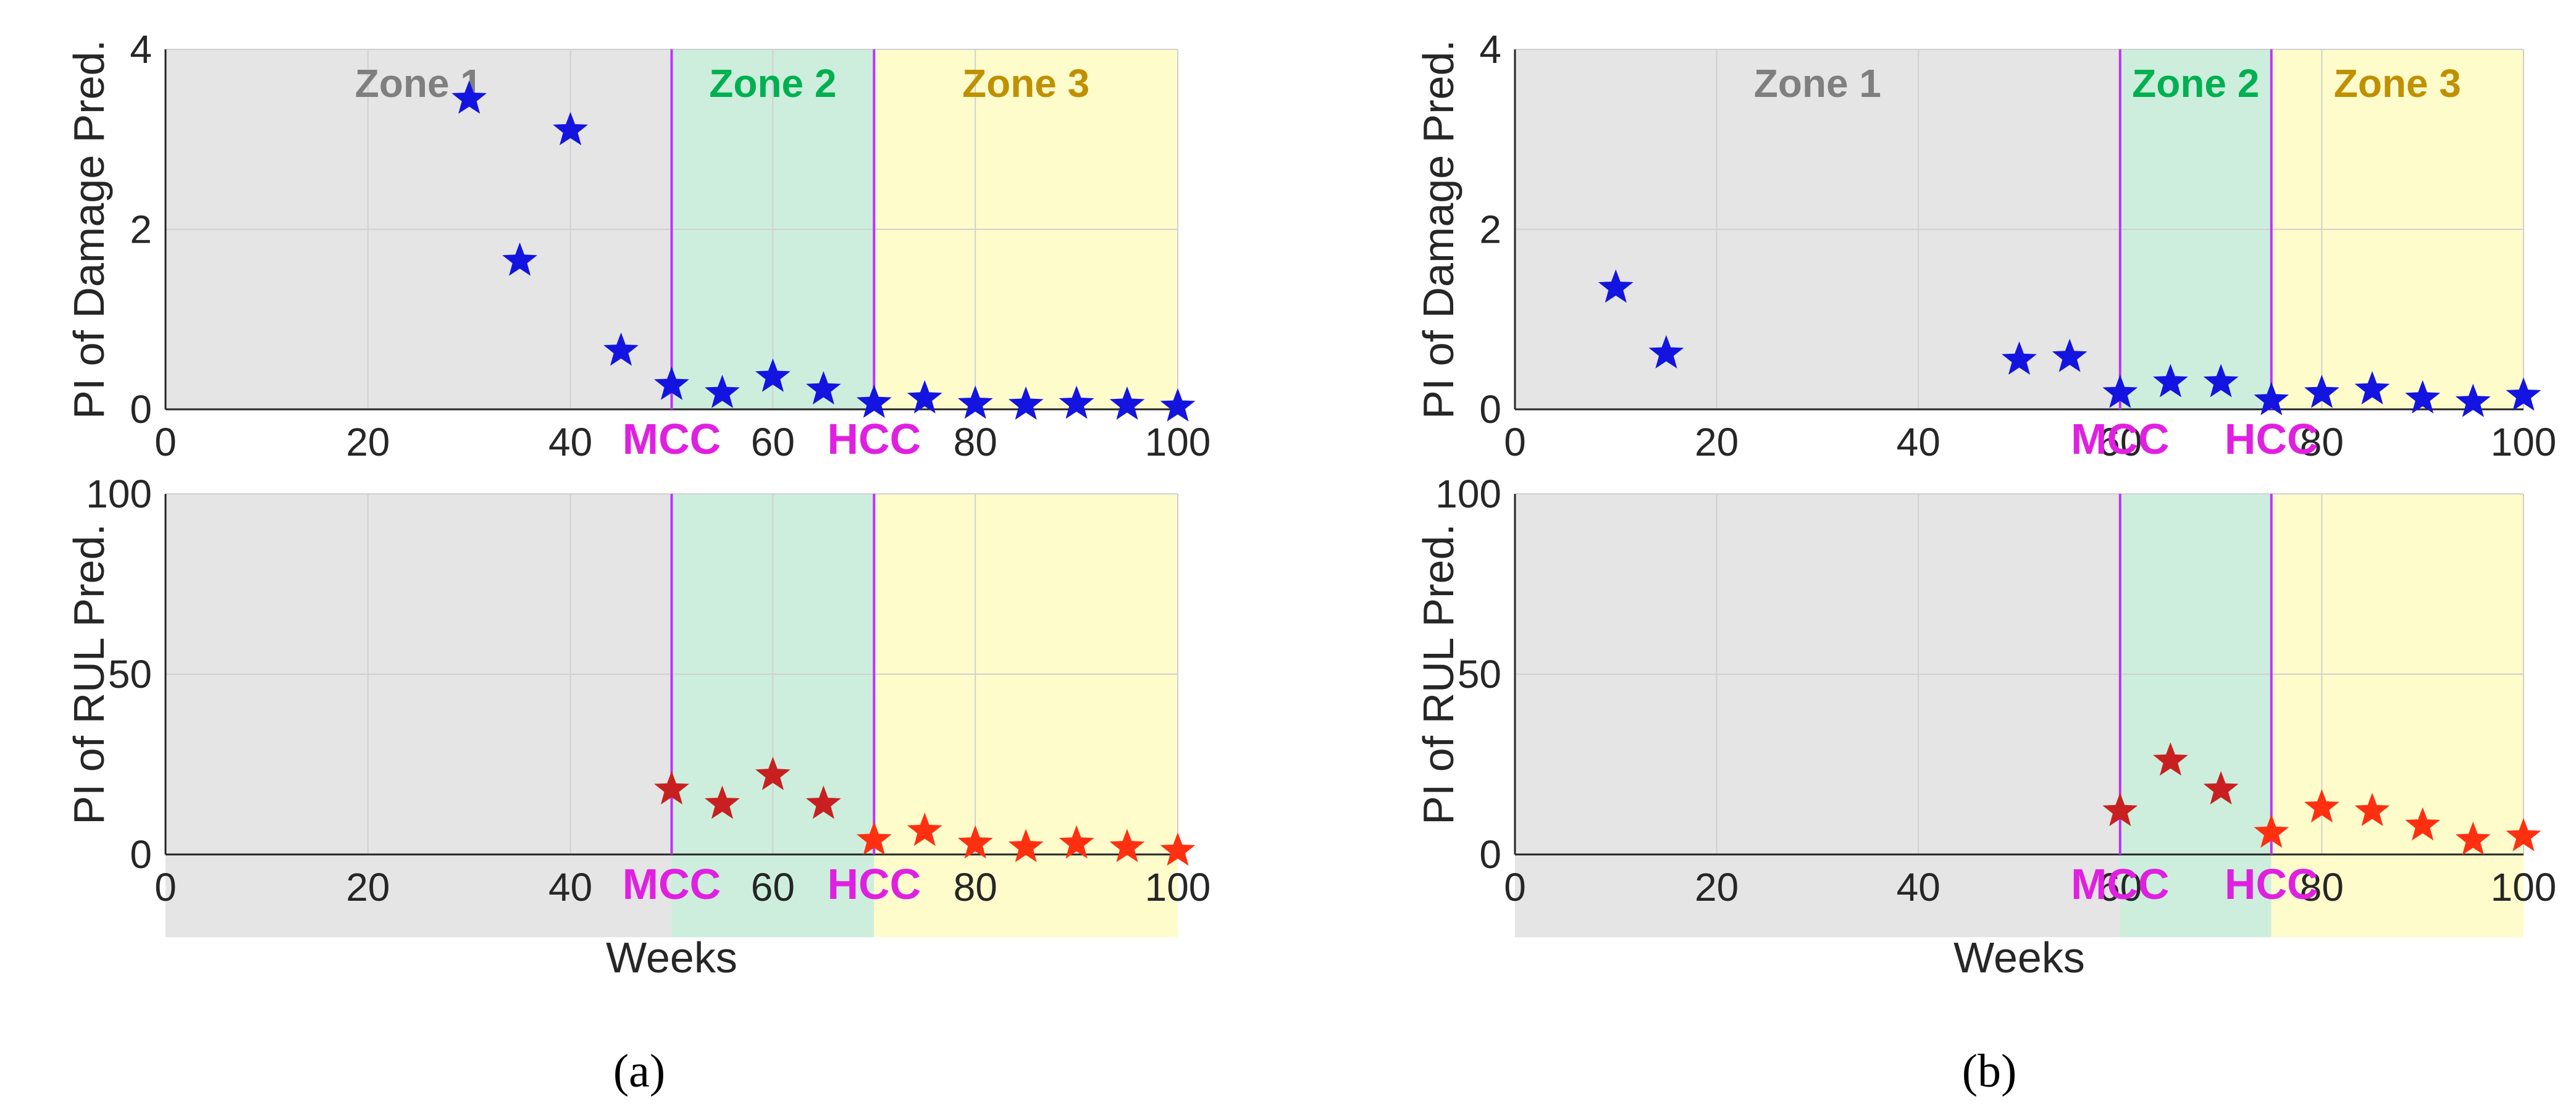 This screenshot has height=1115, width=2576. Describe the element at coordinates (671, 957) in the screenshot. I see `x-axis-label: Weeks` at that location.